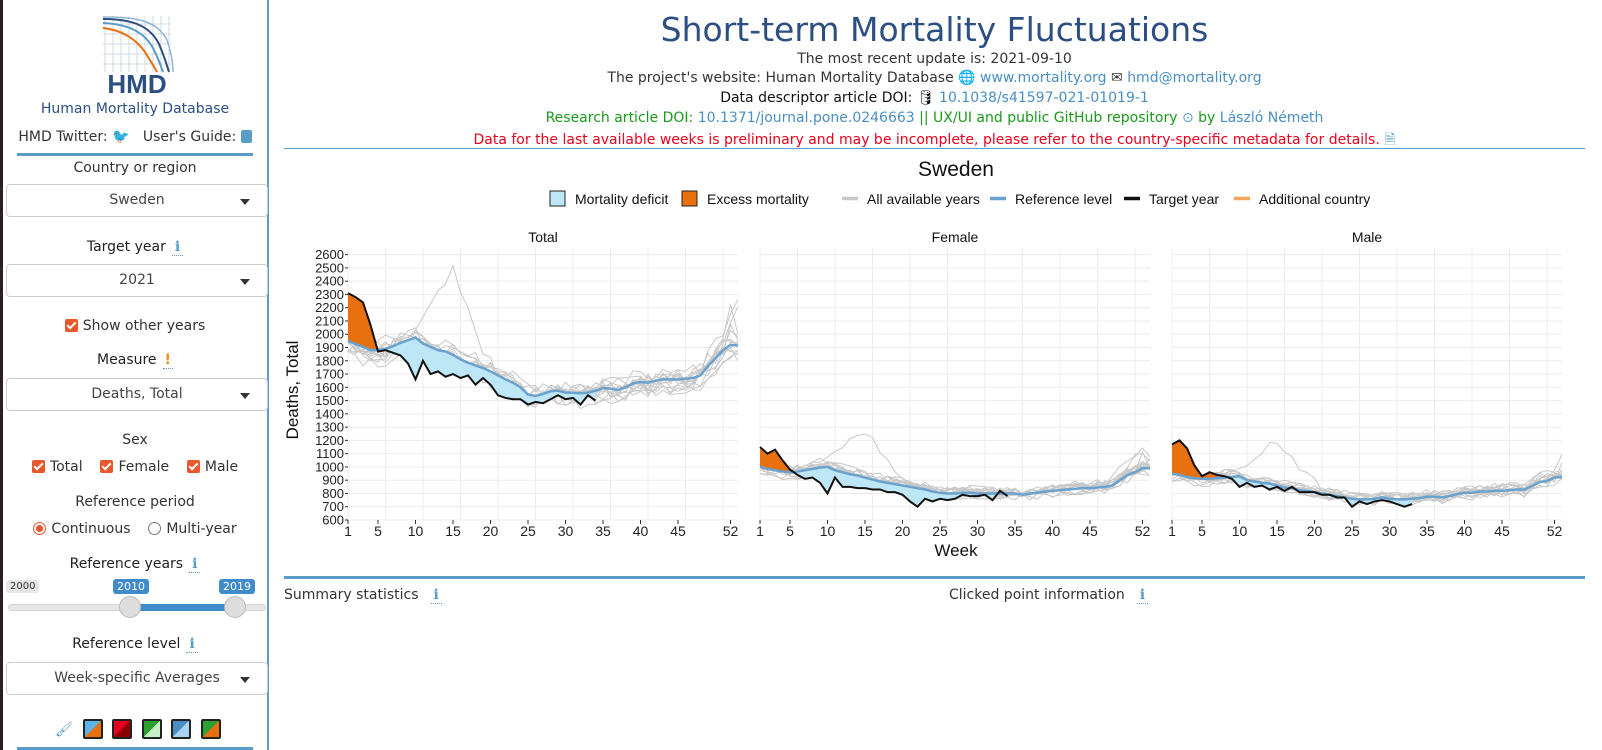 The width and height of the screenshot is (1602, 750). I want to click on sex-female-option: Female, so click(134, 467).